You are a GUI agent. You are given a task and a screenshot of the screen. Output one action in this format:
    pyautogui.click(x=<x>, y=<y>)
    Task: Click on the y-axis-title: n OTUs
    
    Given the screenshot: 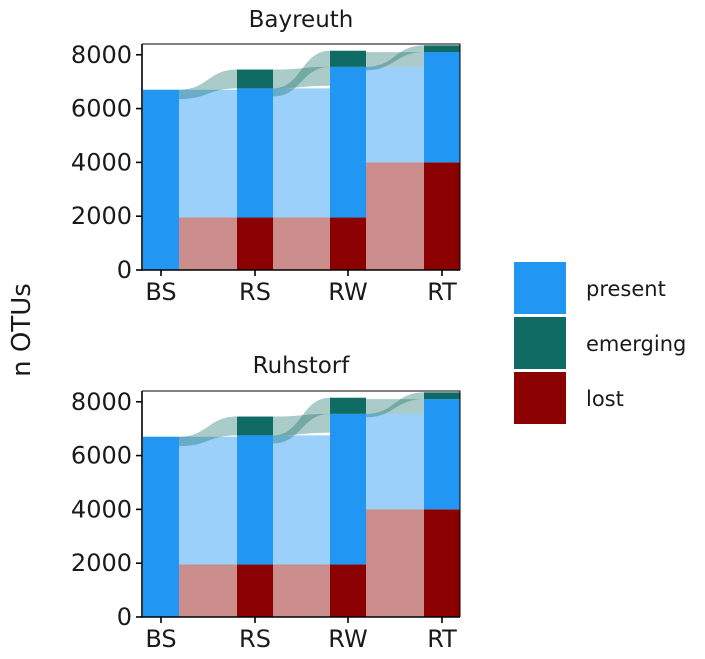 What is the action you would take?
    pyautogui.click(x=22, y=330)
    